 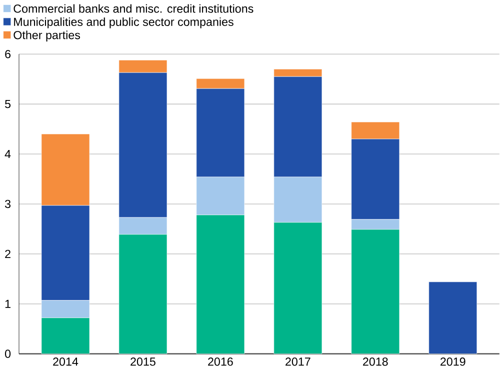 What do you see at coordinates (298, 361) in the screenshot?
I see `x-tick-label: 2017` at bounding box center [298, 361].